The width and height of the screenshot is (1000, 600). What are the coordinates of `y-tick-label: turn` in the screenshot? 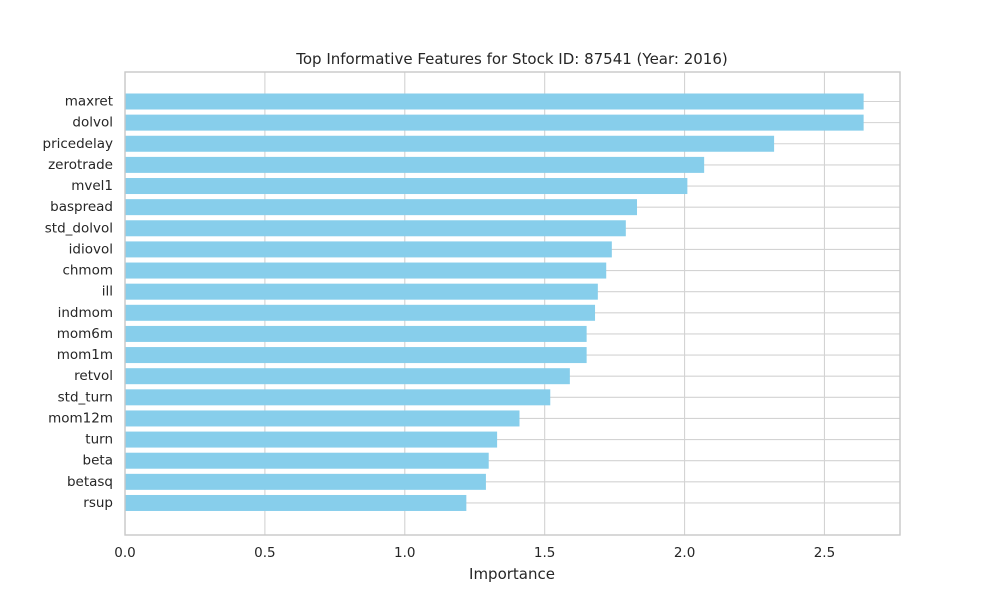 It's located at (99, 440).